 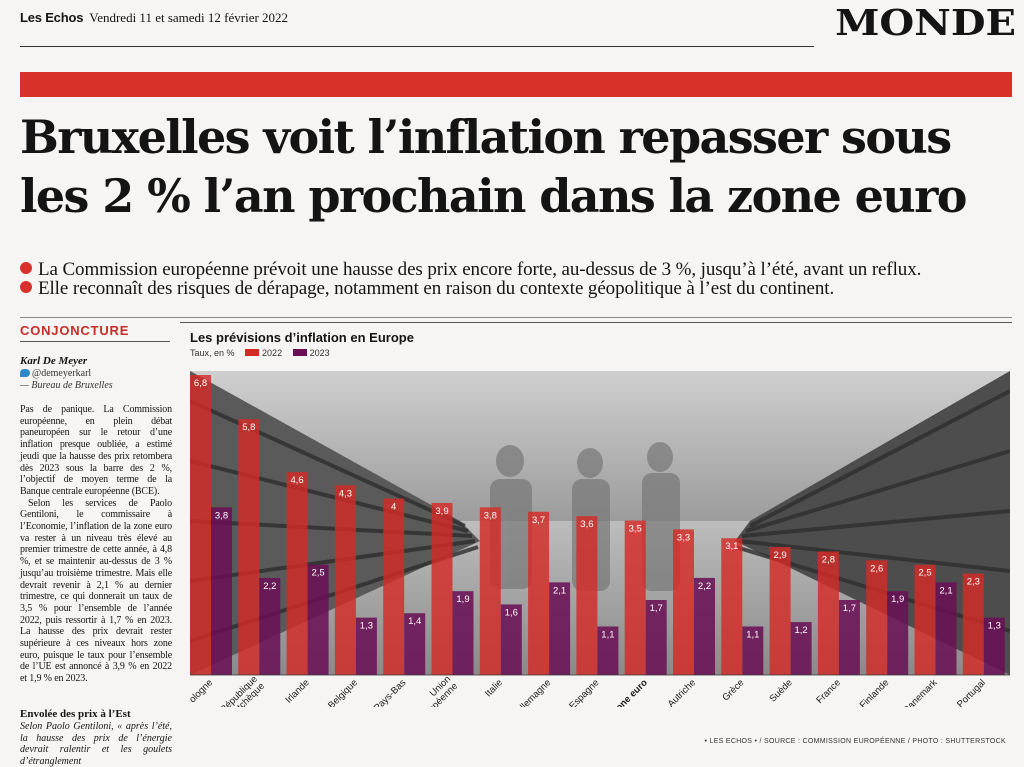 What do you see at coordinates (538, 520) in the screenshot?
I see `bar-value-label: 3,7` at bounding box center [538, 520].